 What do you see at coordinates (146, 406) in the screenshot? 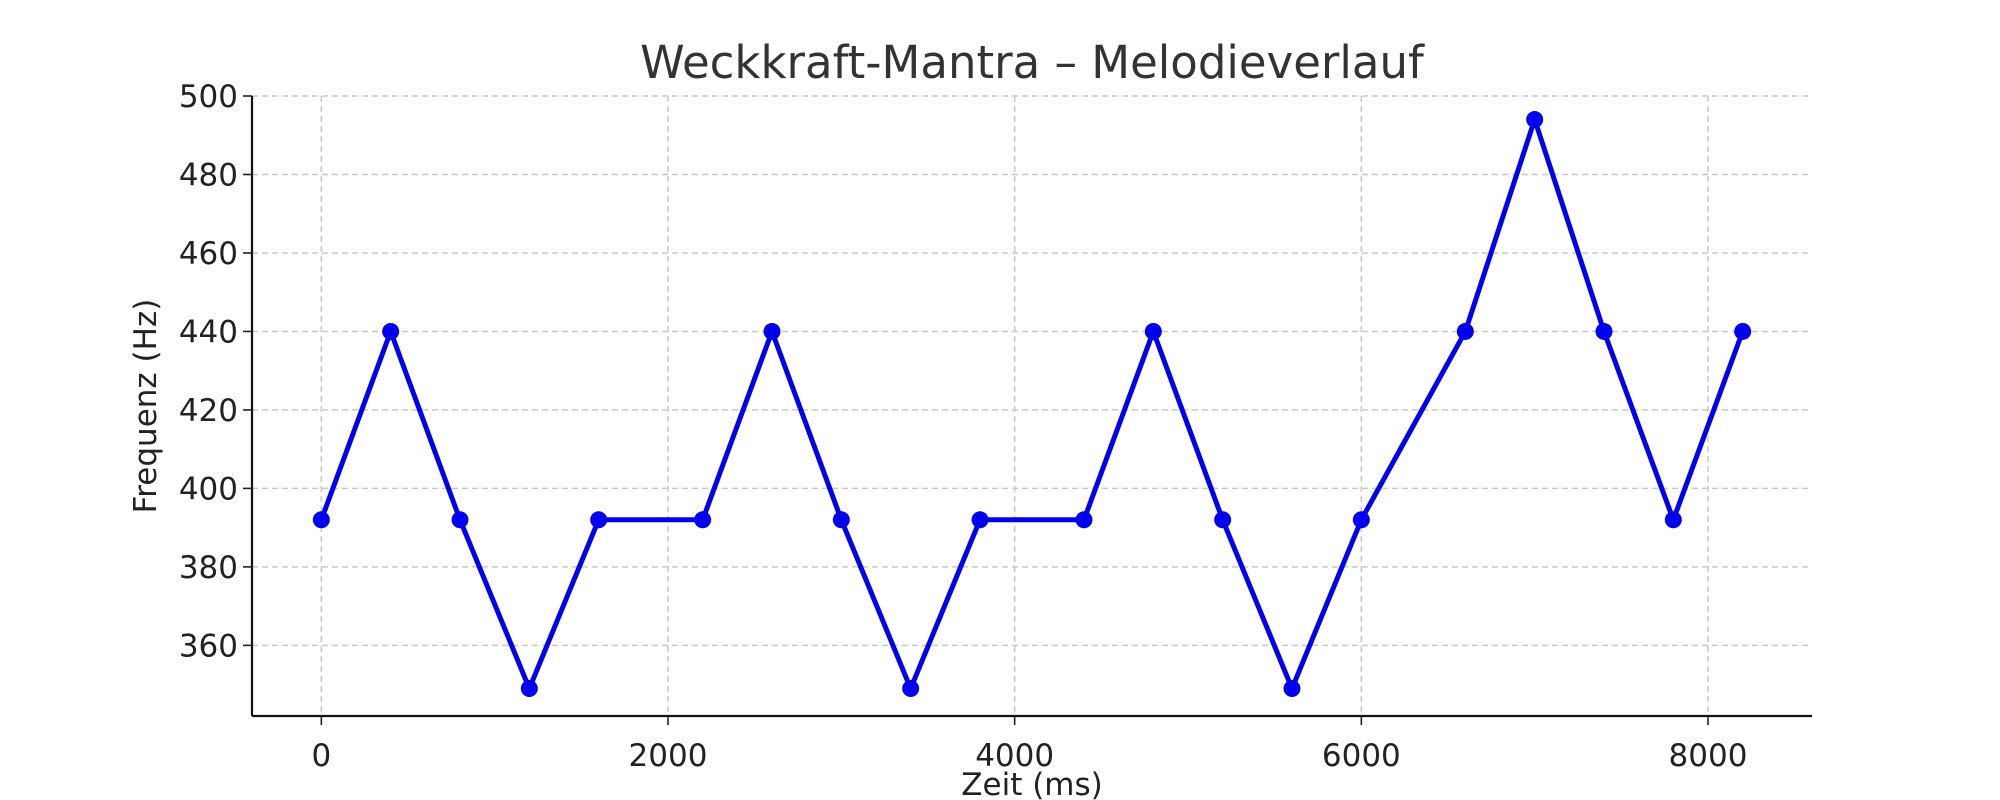
I see `y-axis-label: Frequenz (Hz)` at bounding box center [146, 406].